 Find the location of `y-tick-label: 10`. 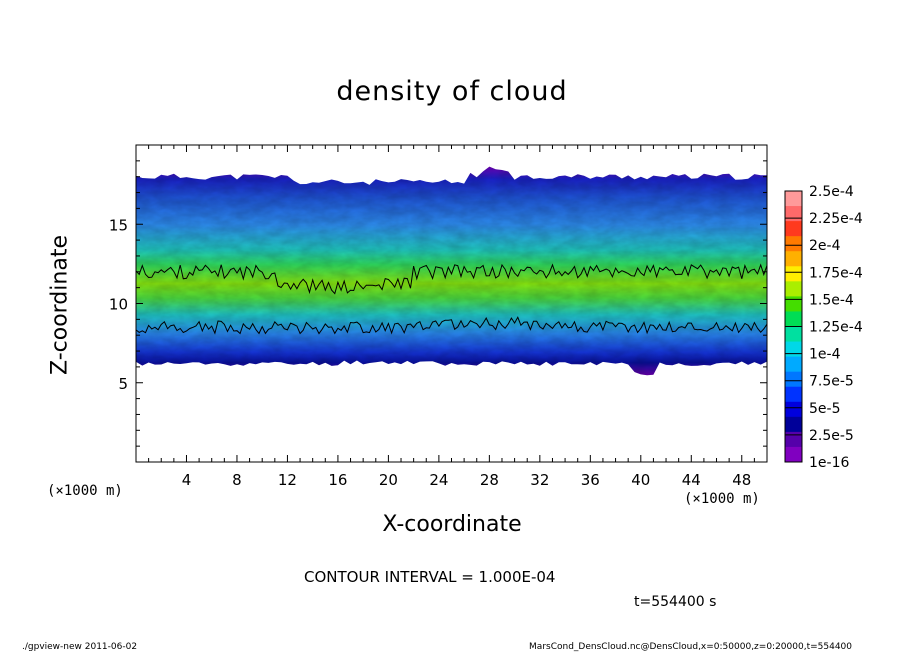

y-tick-label: 10 is located at coordinates (118, 305).